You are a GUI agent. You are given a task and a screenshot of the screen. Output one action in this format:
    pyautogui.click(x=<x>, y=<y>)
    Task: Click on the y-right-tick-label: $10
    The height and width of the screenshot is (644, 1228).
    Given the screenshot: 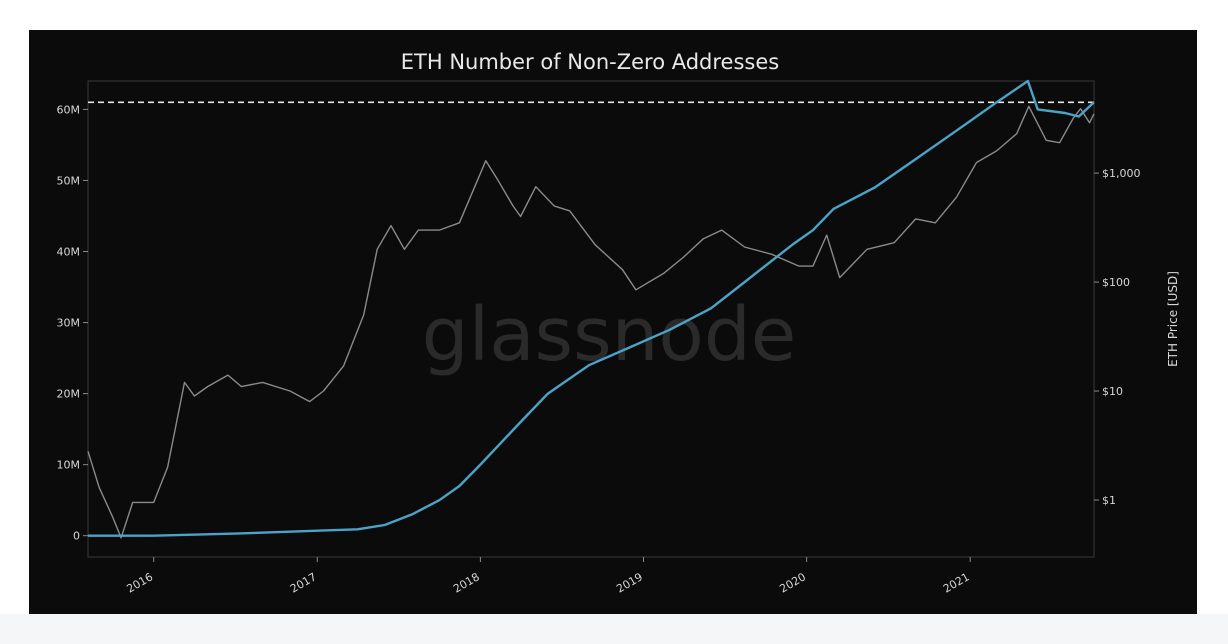 What is the action you would take?
    pyautogui.click(x=1112, y=391)
    